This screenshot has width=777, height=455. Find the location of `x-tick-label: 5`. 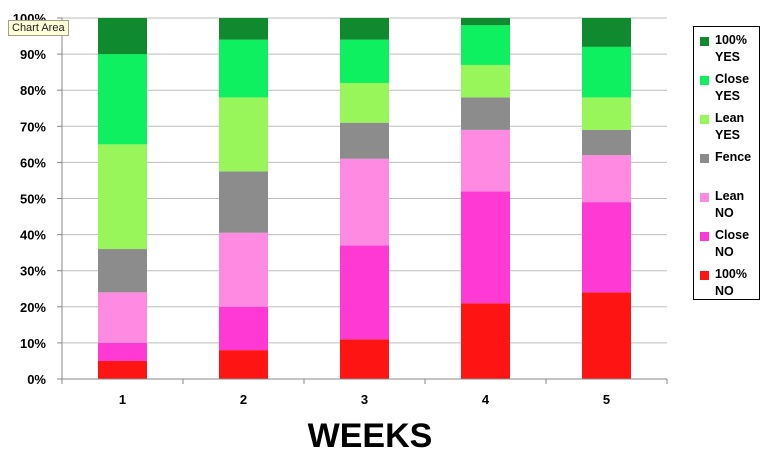

x-tick-label: 5 is located at coordinates (606, 399).